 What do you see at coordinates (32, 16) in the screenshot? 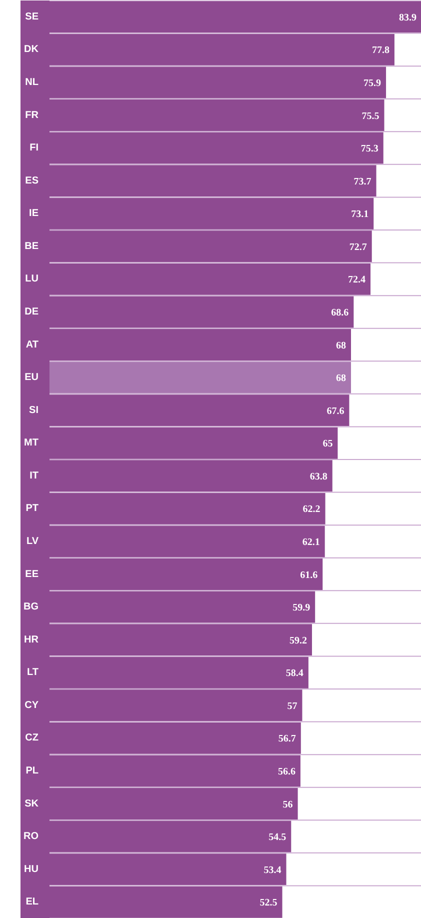
I see `y-tick-label: SE` at bounding box center [32, 16].